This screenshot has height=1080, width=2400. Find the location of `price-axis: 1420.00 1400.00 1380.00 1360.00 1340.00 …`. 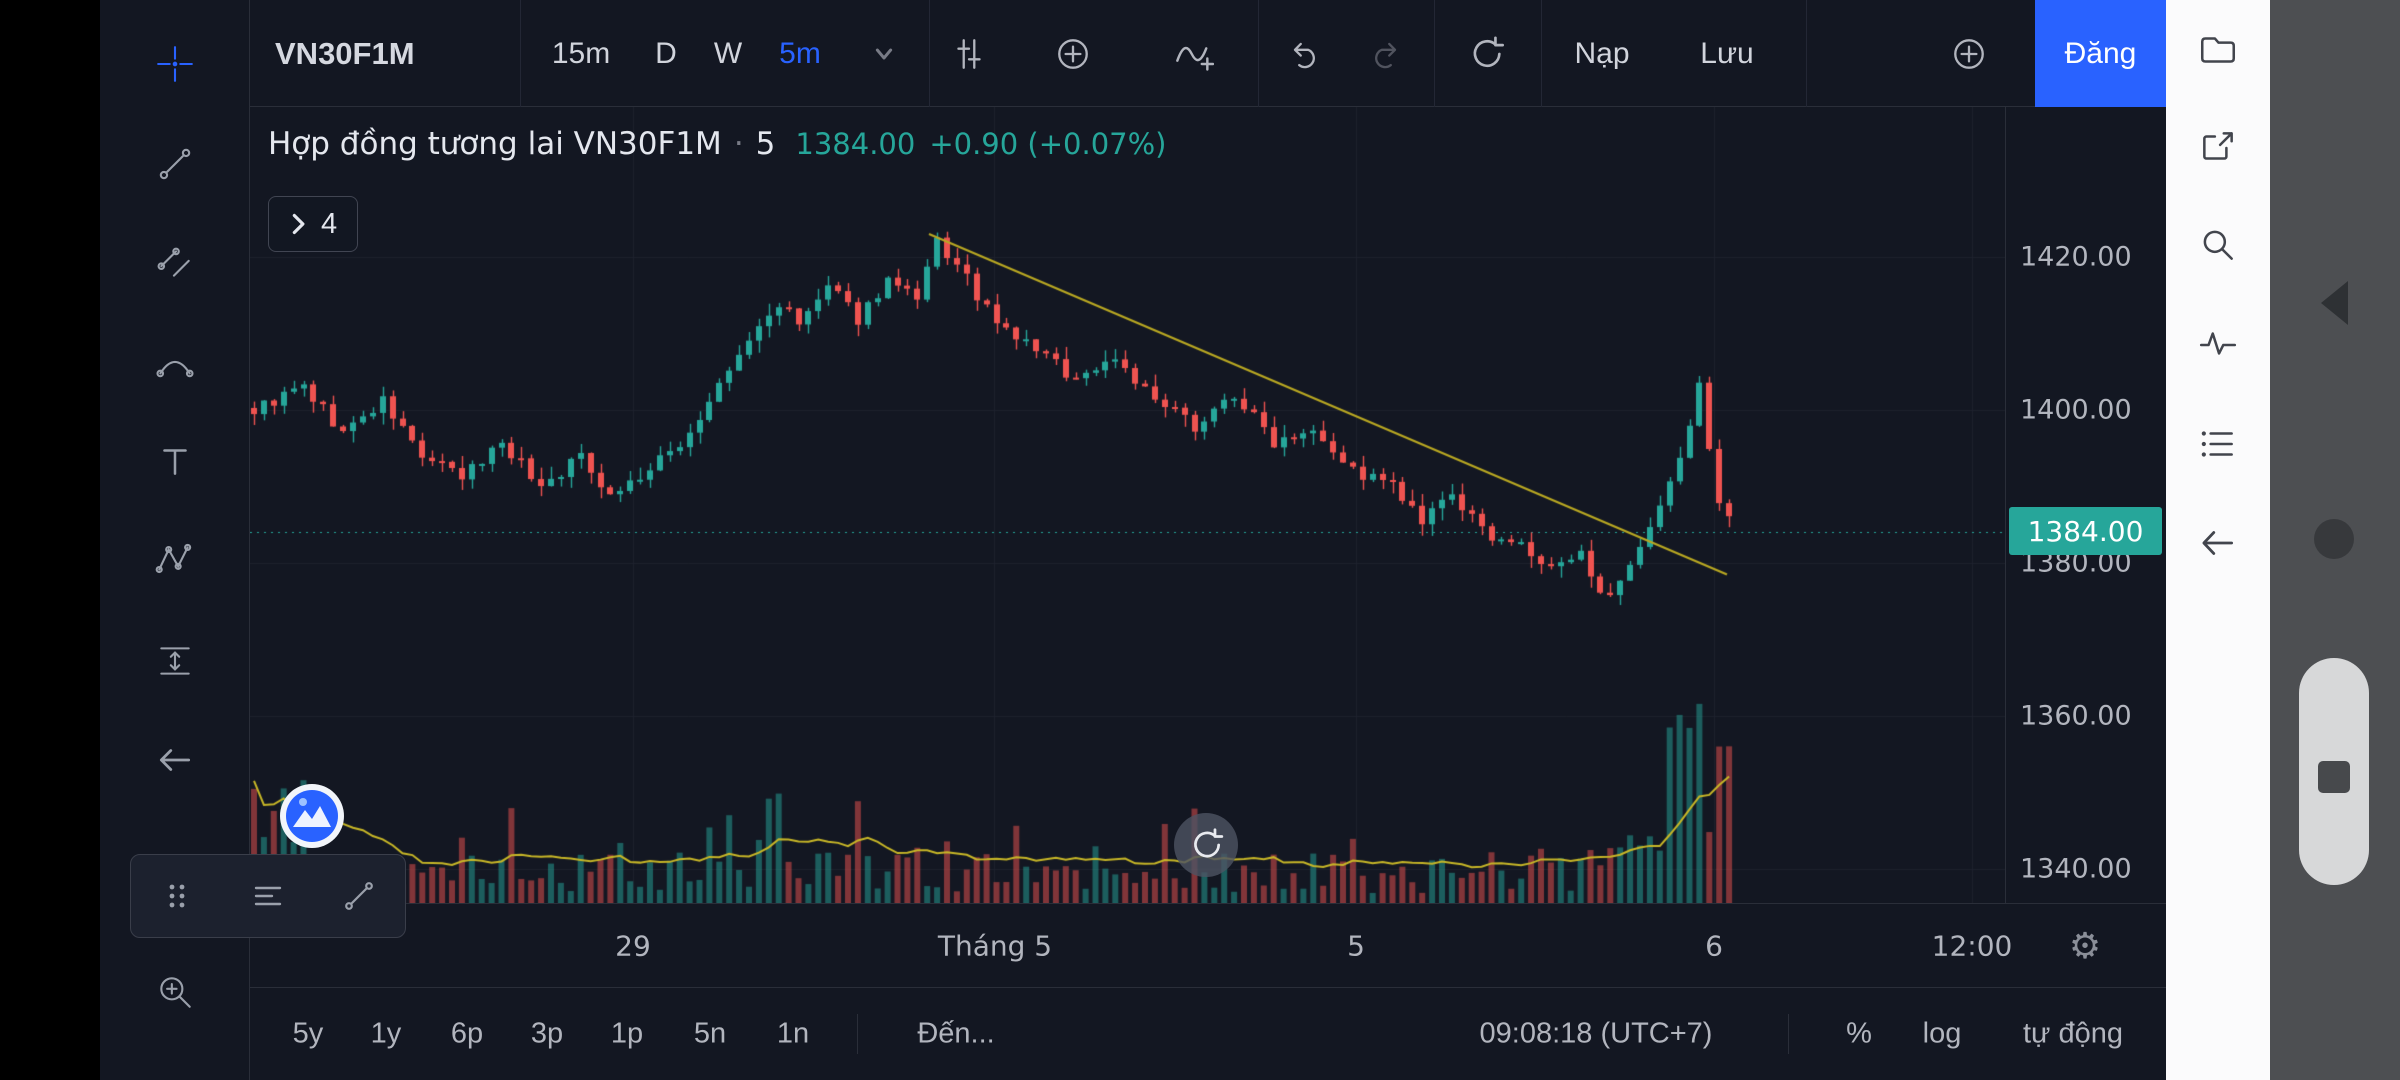

price-axis: 1420.00 1400.00 1380.00 1360.00 1340.00 … is located at coordinates (2085, 505).